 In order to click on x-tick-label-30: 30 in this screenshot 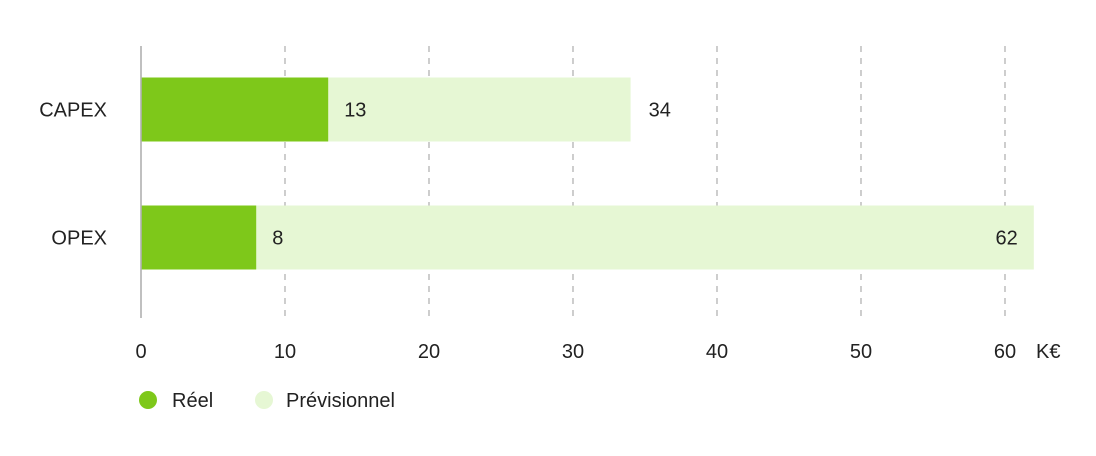, I will do `click(573, 352)`.